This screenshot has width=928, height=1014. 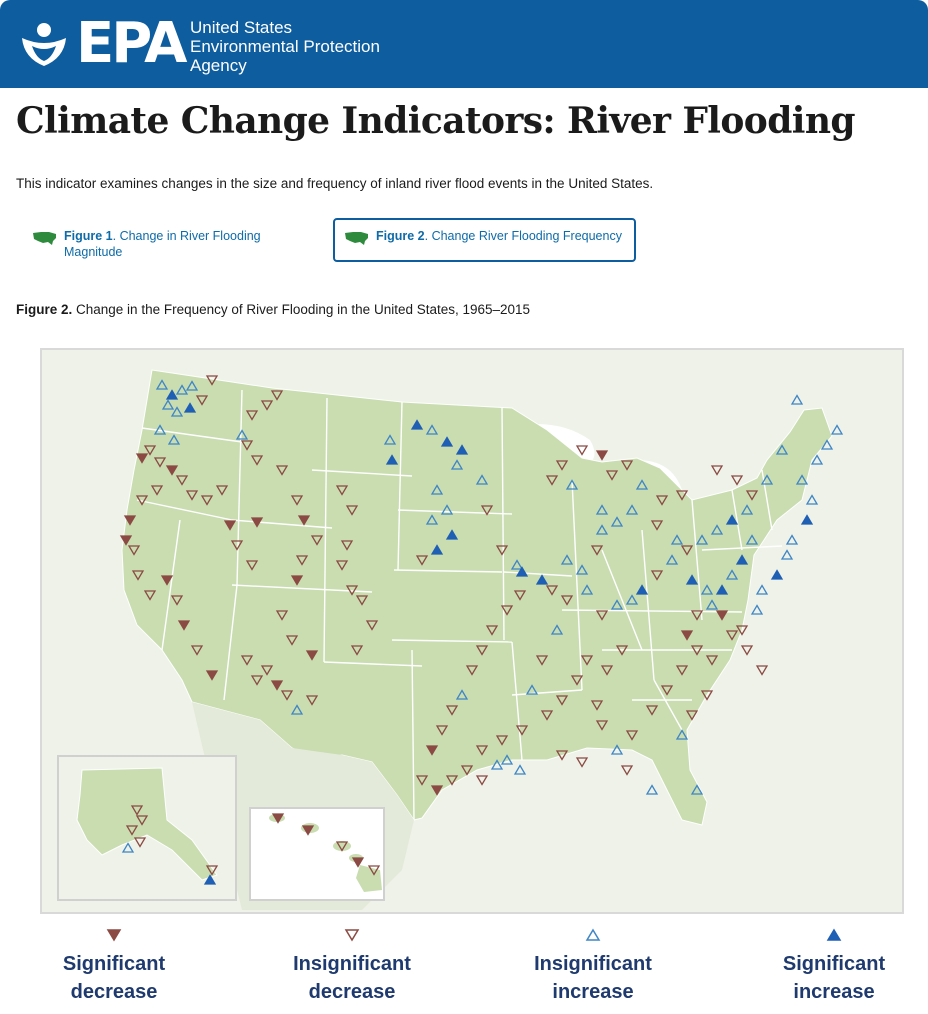 I want to click on agency-line-2: Environmental Protection, so click(x=285, y=46).